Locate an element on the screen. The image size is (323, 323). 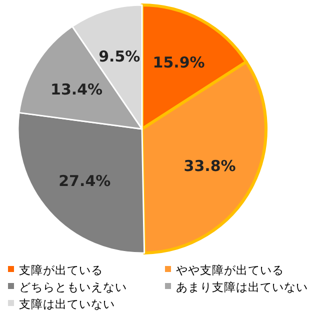
legend-label: どちらともいえない is located at coordinates (73, 287).